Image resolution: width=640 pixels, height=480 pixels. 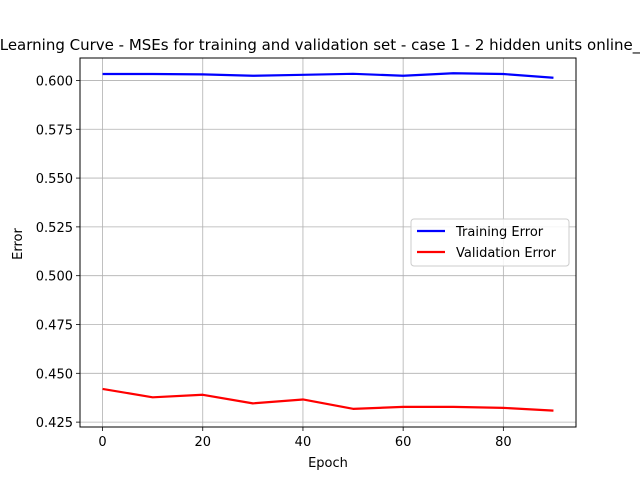 I want to click on y-tick-label: 0.475, so click(x=54, y=326).